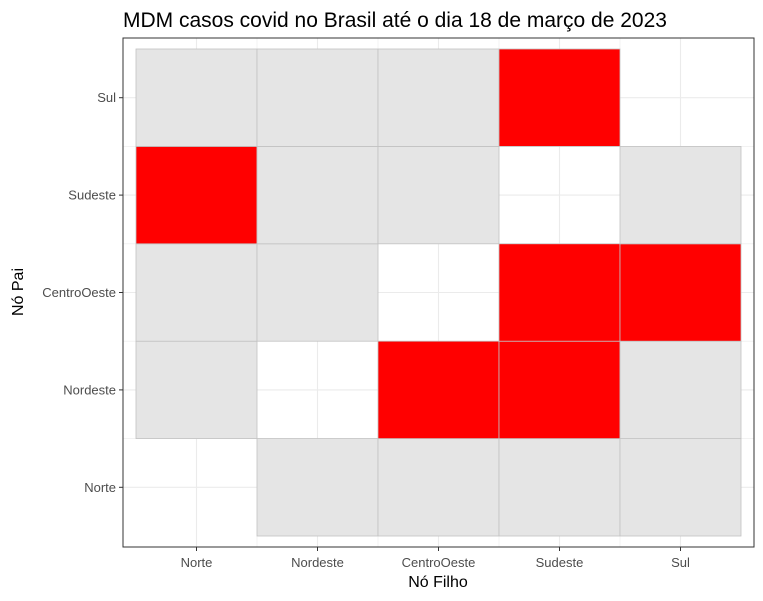  Describe the element at coordinates (680, 562) in the screenshot. I see `x-tick-label: Sul` at that location.